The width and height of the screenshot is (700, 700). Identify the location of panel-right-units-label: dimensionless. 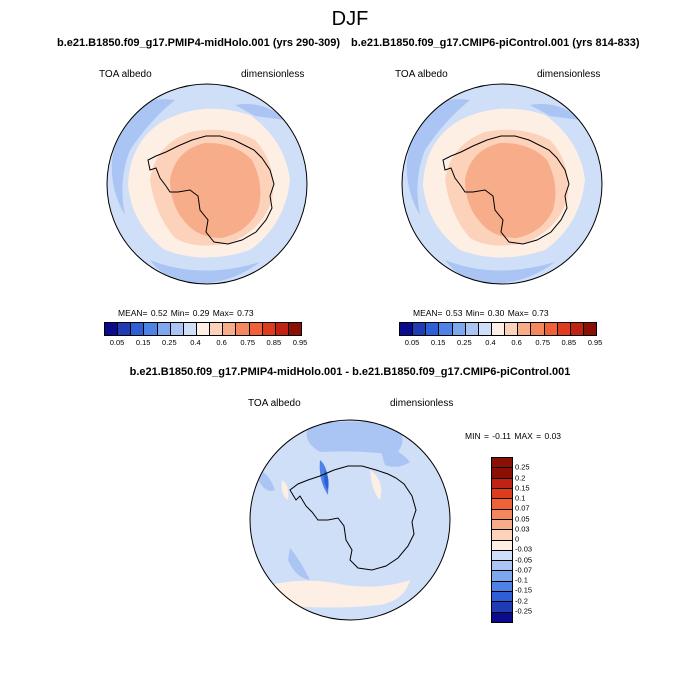
(569, 74).